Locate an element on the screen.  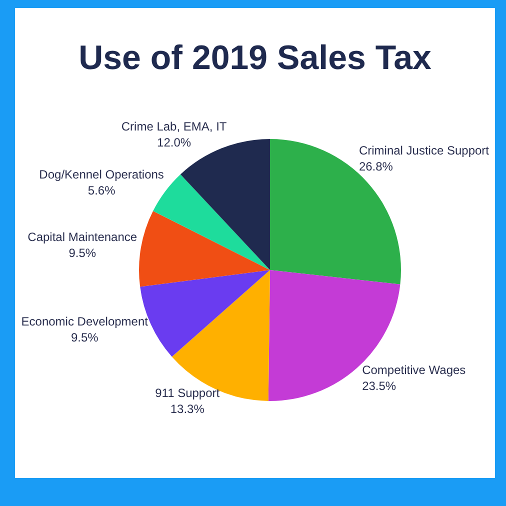
data-label: 23.5% is located at coordinates (379, 385).